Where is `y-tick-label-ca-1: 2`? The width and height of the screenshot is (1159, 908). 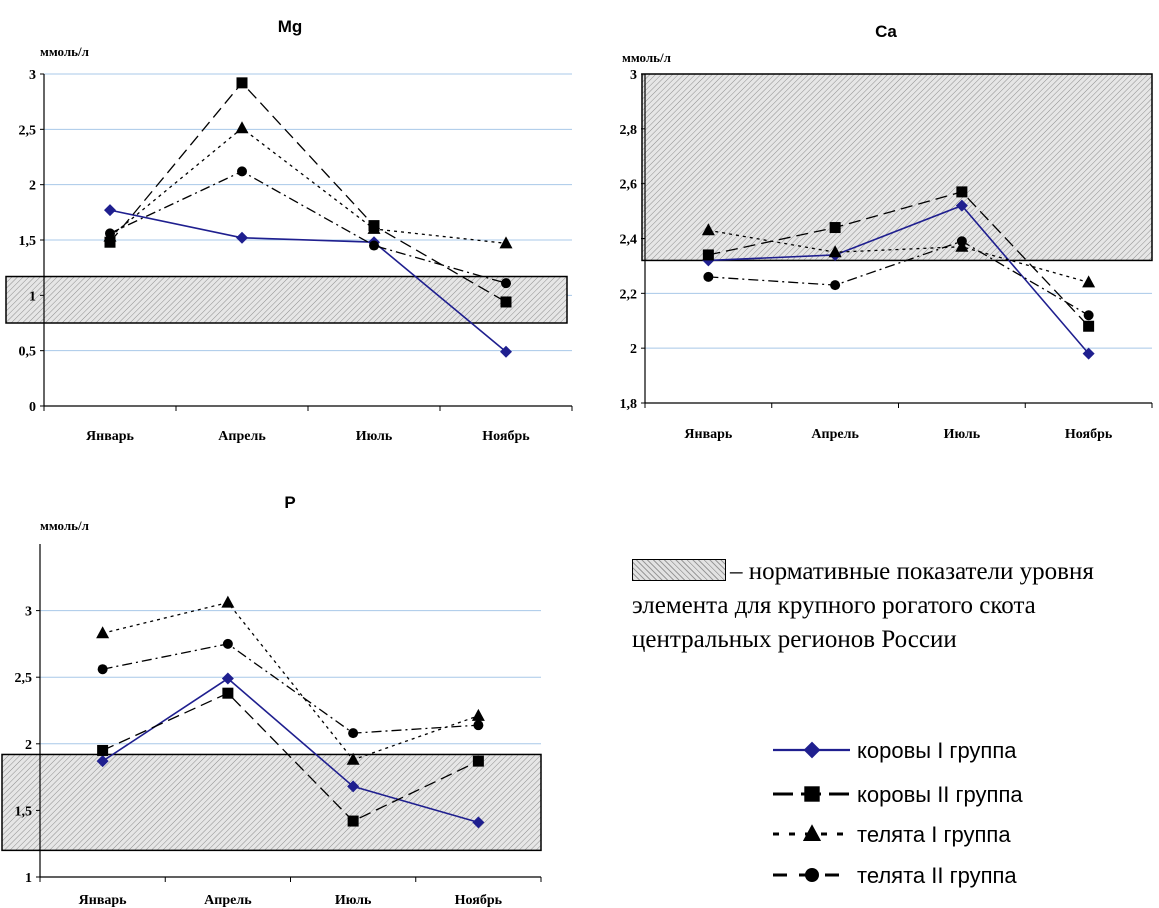 y-tick-label-ca-1: 2 is located at coordinates (633, 349).